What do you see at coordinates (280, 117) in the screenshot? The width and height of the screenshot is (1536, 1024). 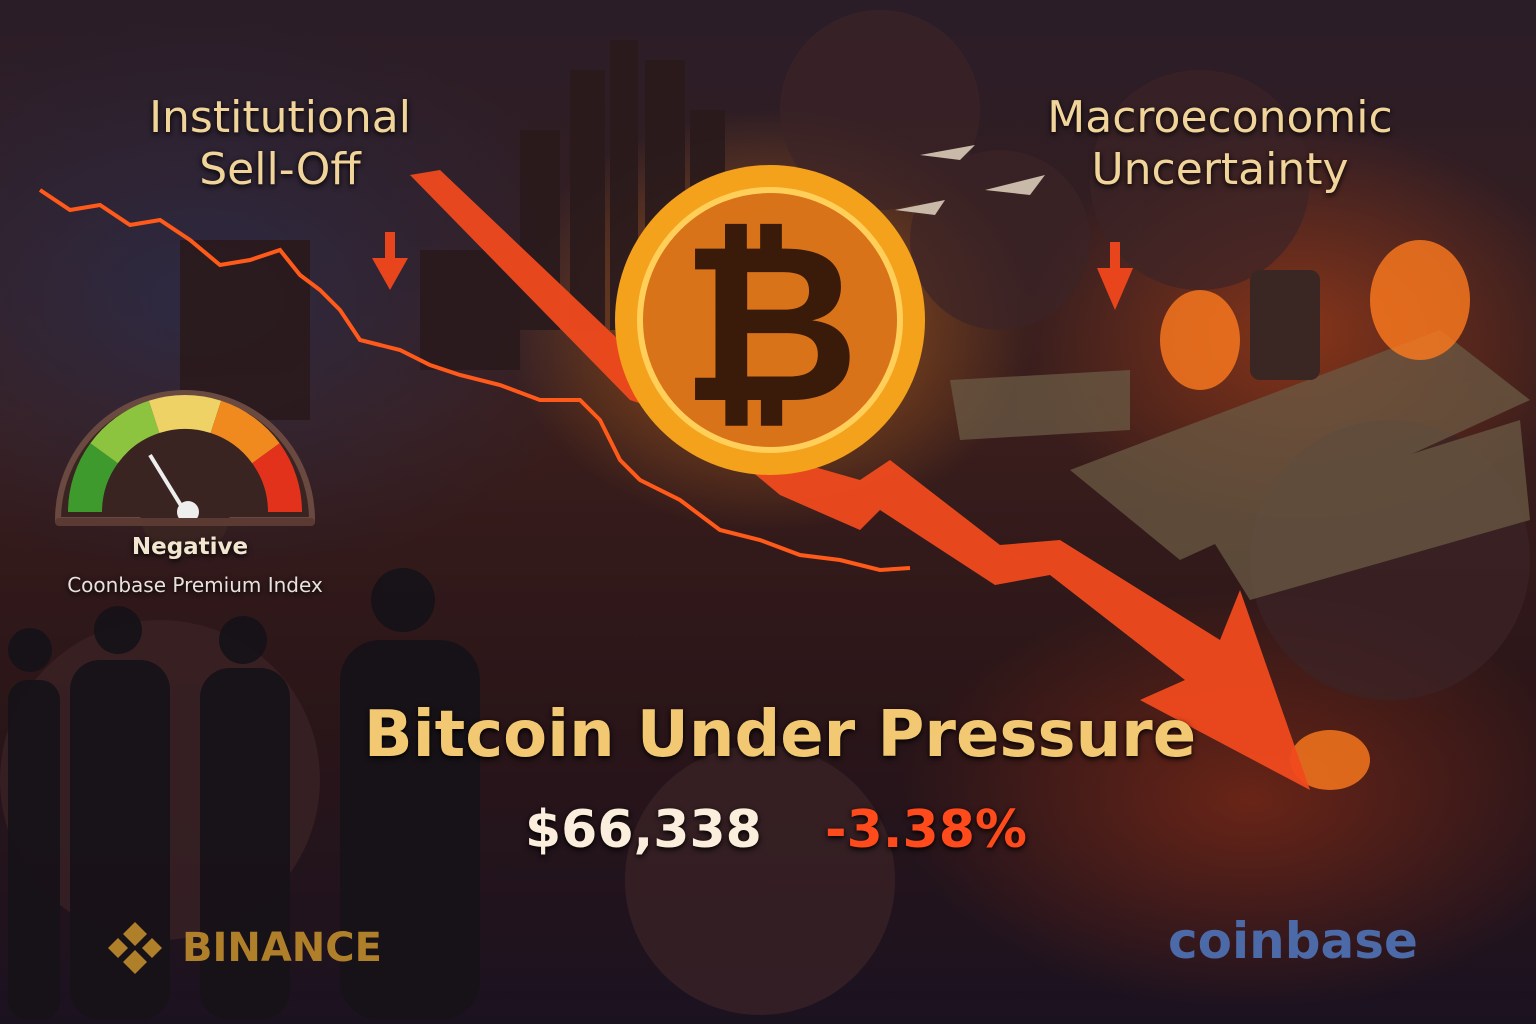 I see `headline-line: Institutional` at bounding box center [280, 117].